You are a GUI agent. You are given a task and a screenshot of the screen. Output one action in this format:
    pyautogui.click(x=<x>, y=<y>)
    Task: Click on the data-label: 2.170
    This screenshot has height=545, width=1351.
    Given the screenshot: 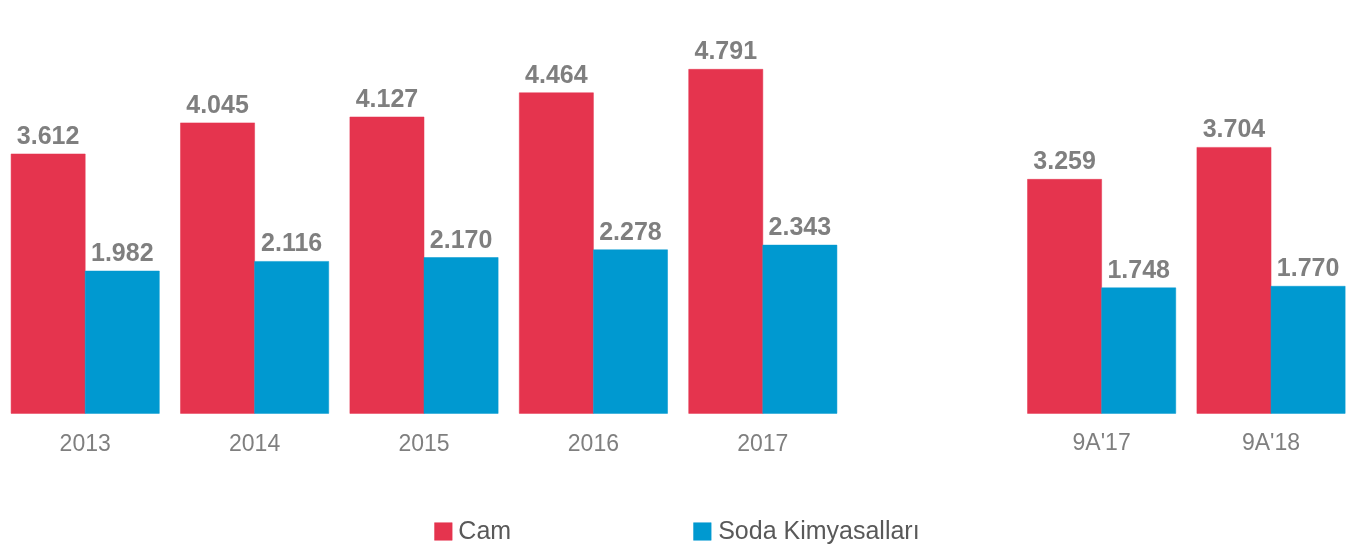 What is the action you would take?
    pyautogui.click(x=461, y=238)
    